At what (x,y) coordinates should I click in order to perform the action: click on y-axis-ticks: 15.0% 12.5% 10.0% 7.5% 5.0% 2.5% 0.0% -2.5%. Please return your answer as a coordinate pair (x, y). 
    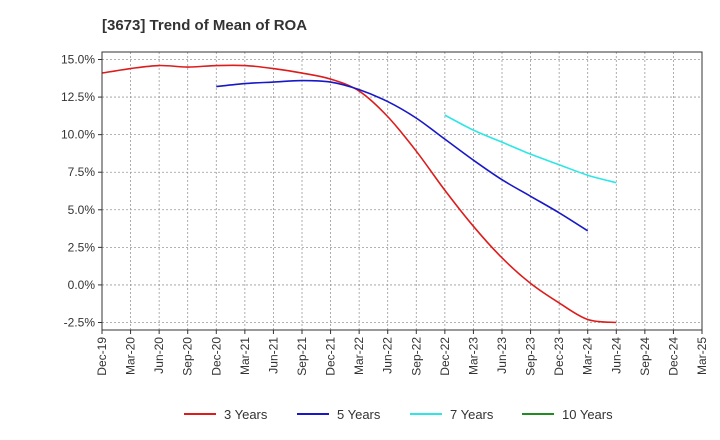
    Looking at the image, I should click on (81, 191).